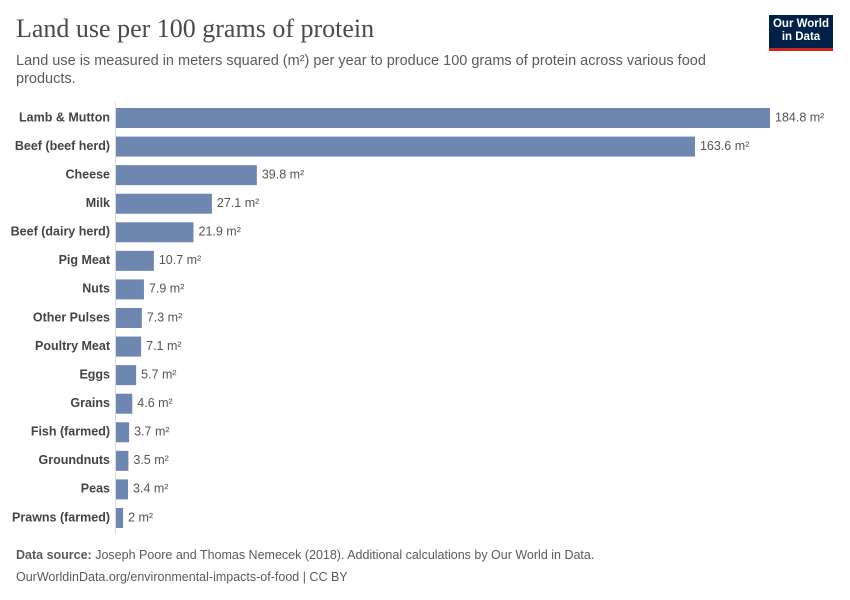  Describe the element at coordinates (283, 174) in the screenshot. I see `value-label: 39.8 m²` at that location.